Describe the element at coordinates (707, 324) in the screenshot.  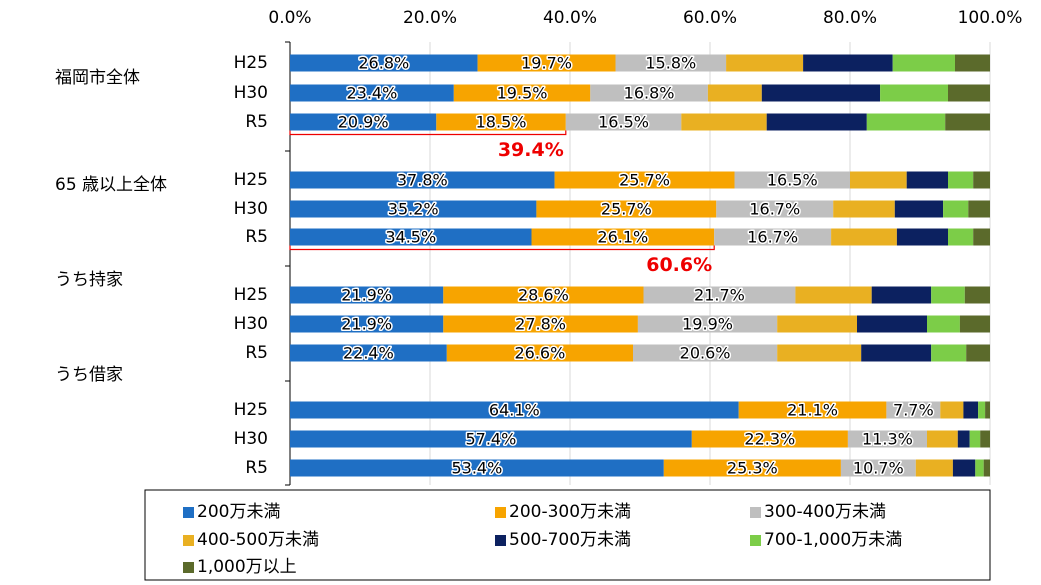
I see `value-label: 19.9%` at that location.